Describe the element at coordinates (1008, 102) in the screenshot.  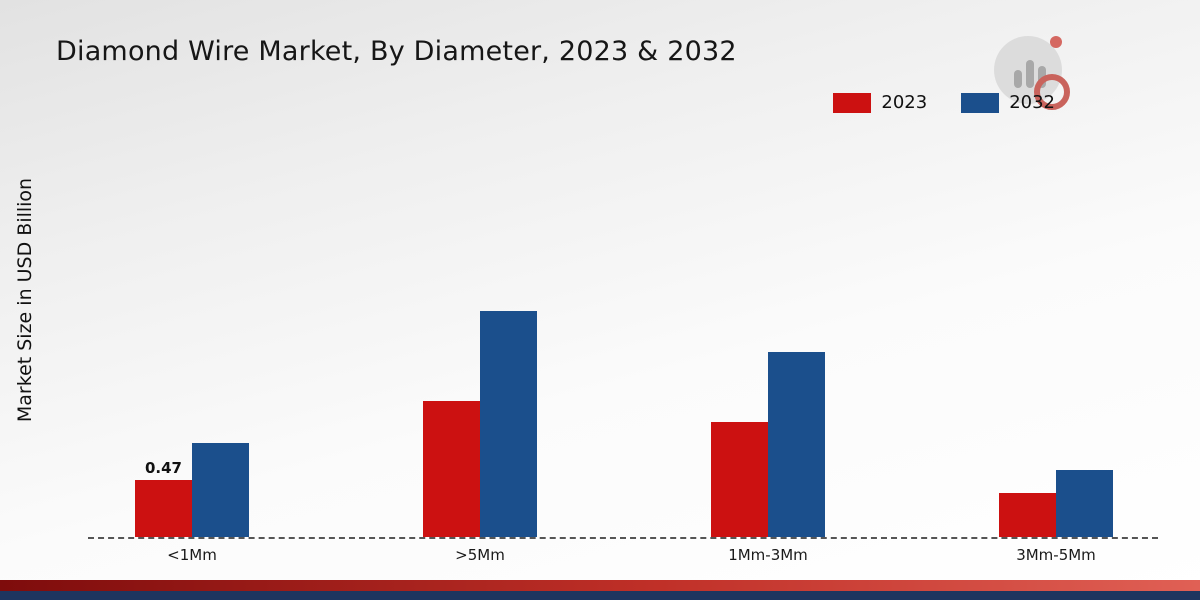
I see `legend-item-2032: 2032` at that location.